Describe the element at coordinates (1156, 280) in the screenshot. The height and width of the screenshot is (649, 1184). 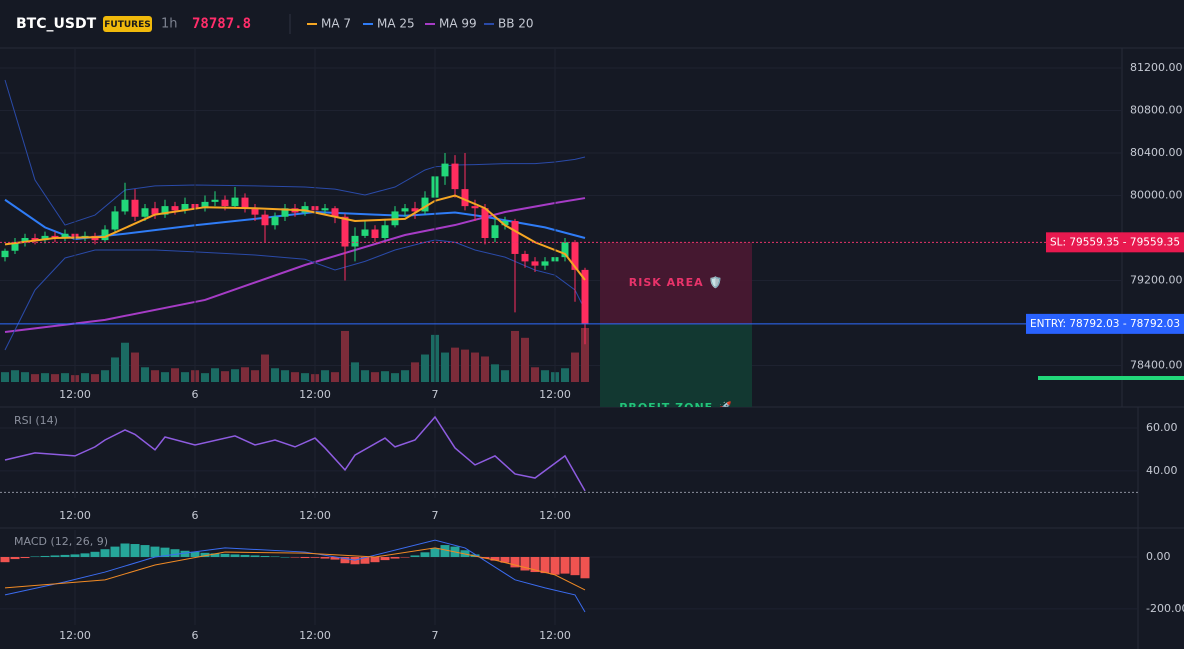
I see `y-tick-label: 79200.00` at that location.